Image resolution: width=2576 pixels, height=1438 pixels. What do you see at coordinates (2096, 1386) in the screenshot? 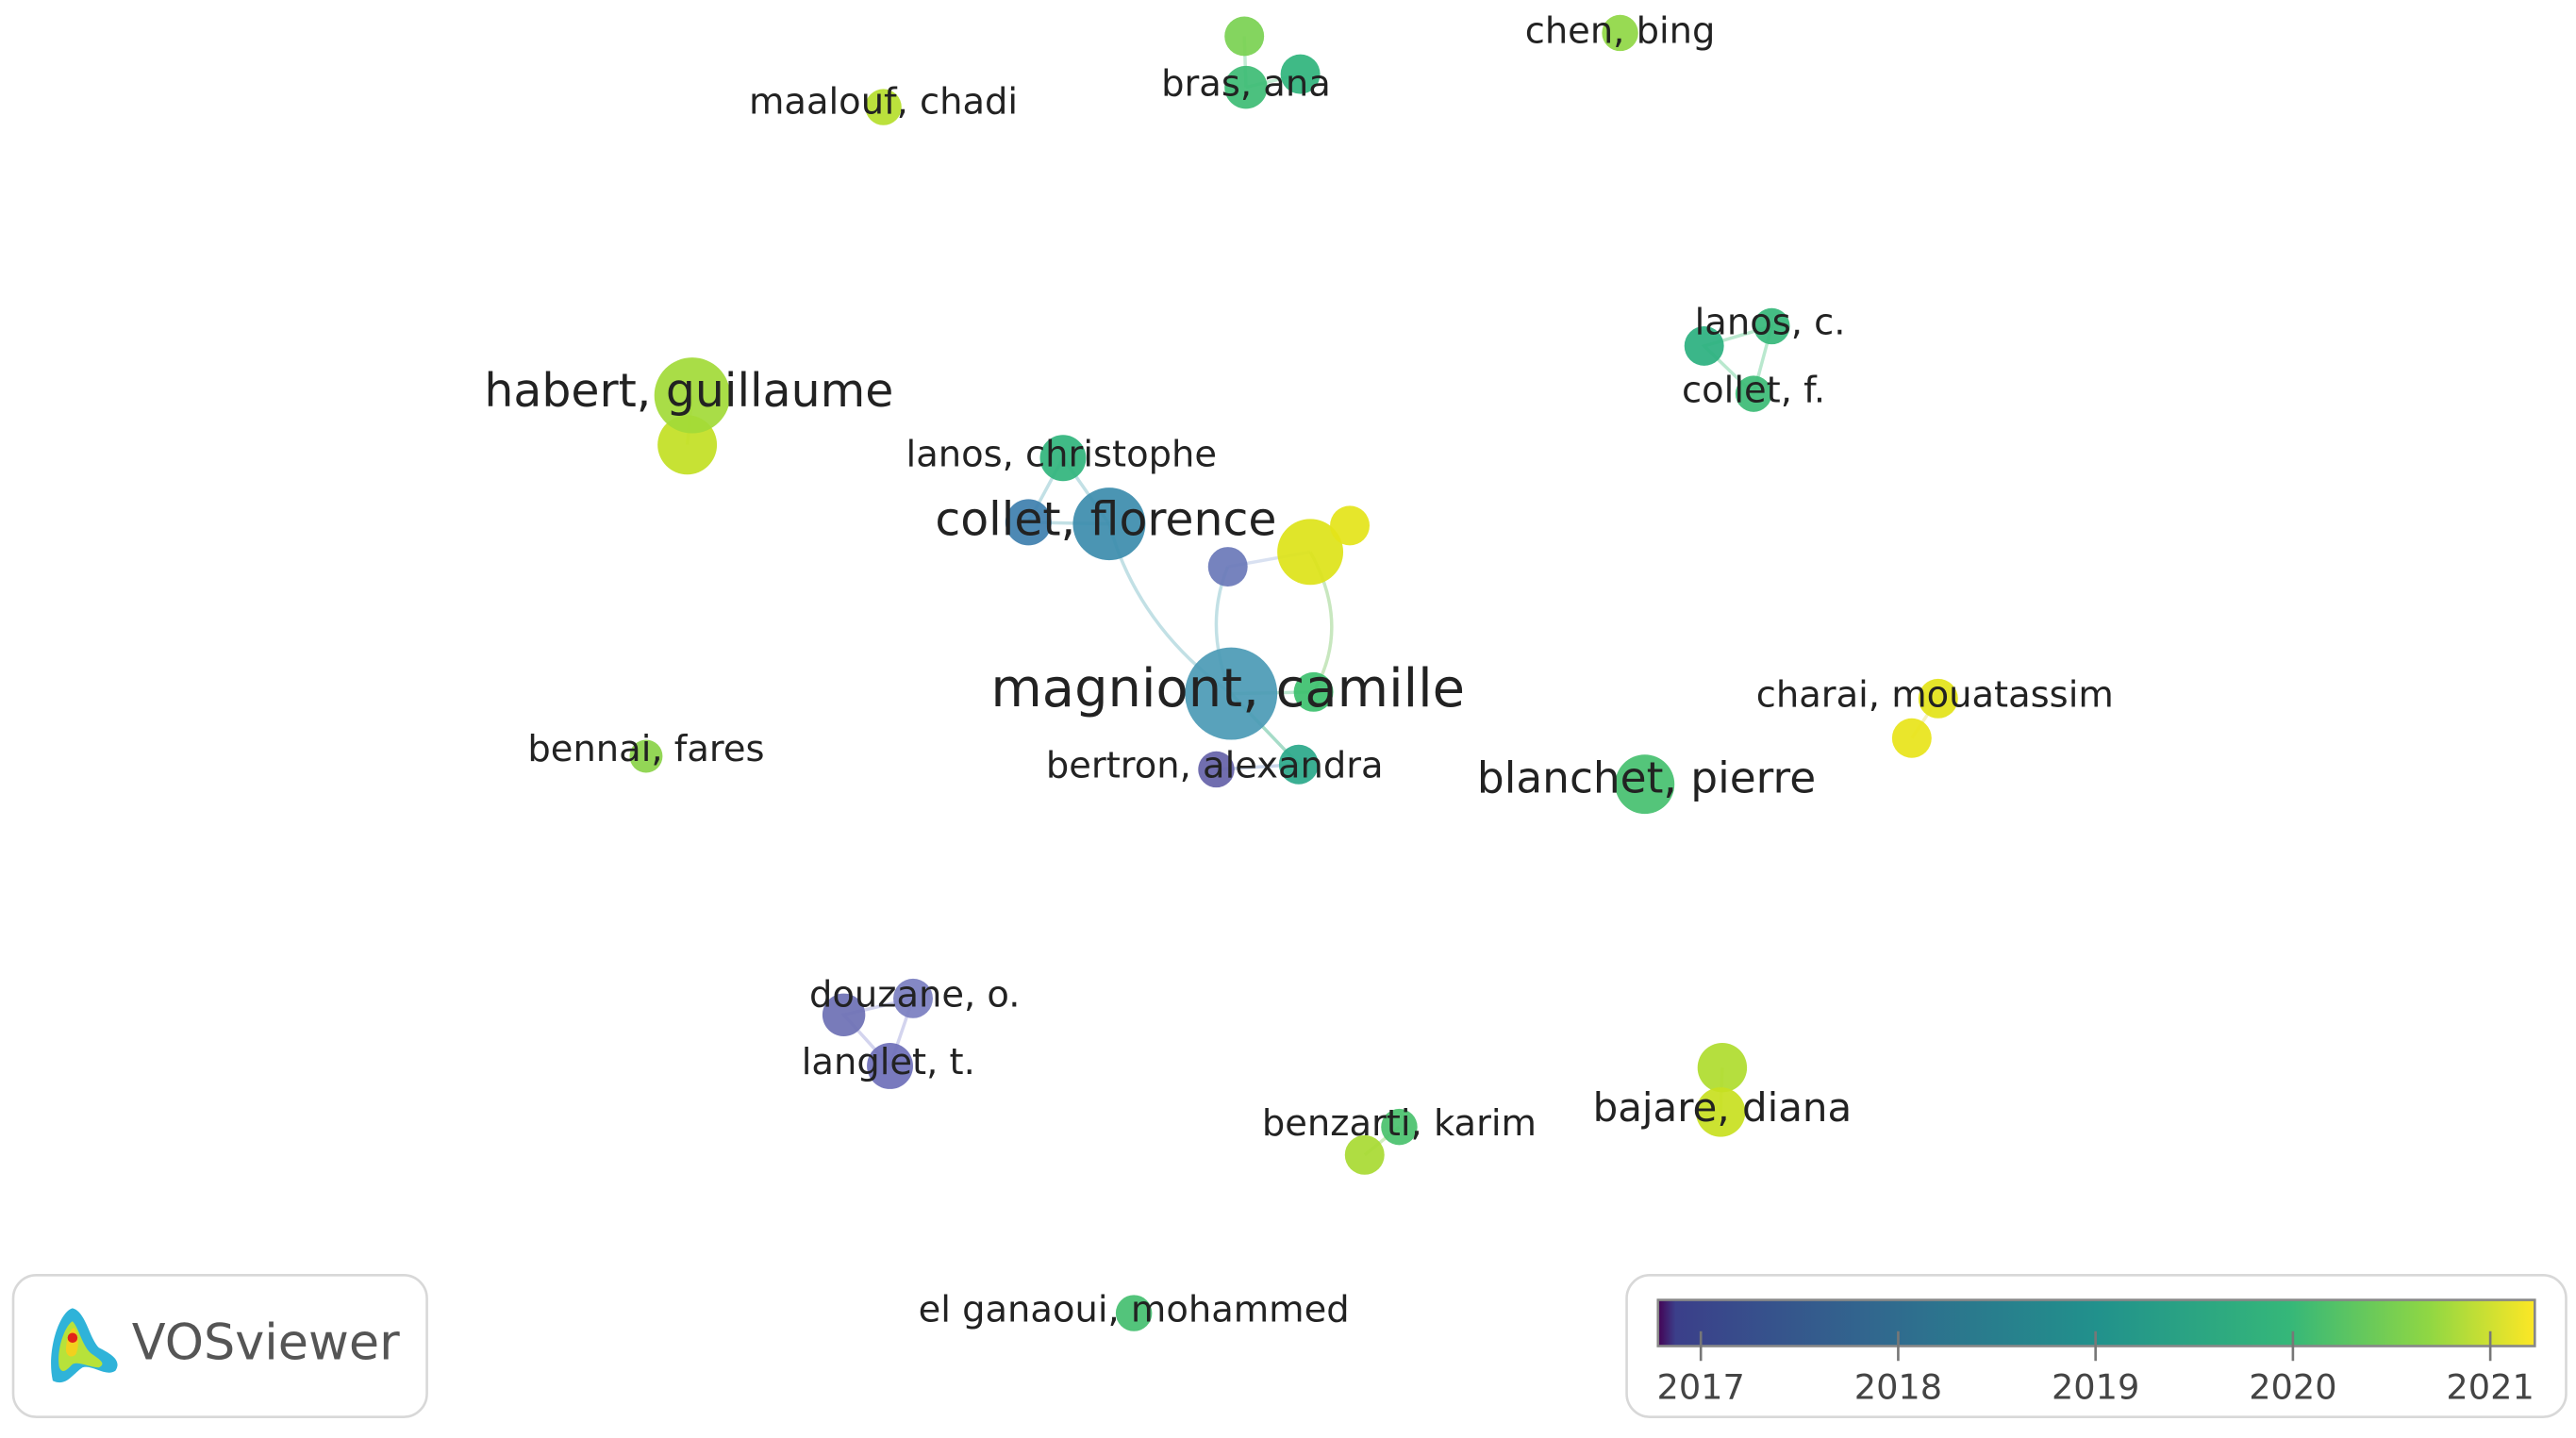
I see `tick-label: 2019` at bounding box center [2096, 1386].